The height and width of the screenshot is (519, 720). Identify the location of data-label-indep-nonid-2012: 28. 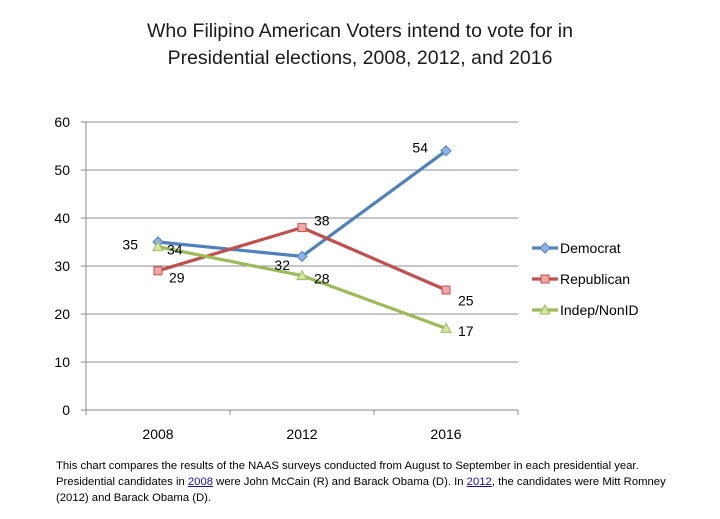
(322, 278).